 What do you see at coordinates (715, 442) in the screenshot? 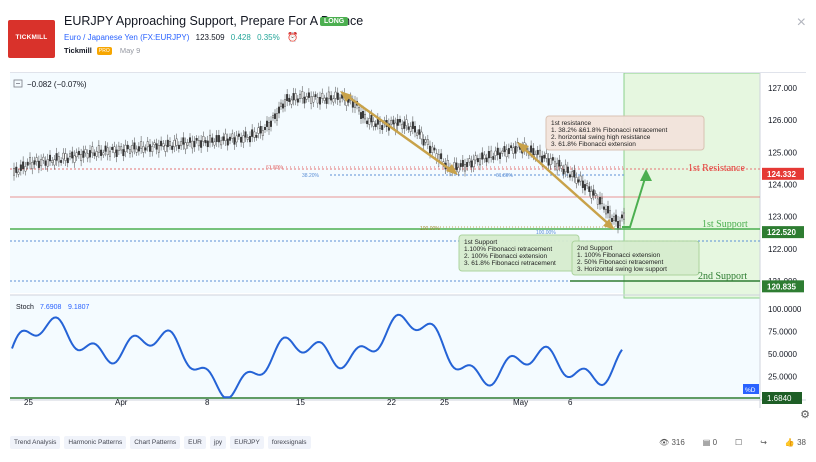
I see `comments-value: 0` at bounding box center [715, 442].